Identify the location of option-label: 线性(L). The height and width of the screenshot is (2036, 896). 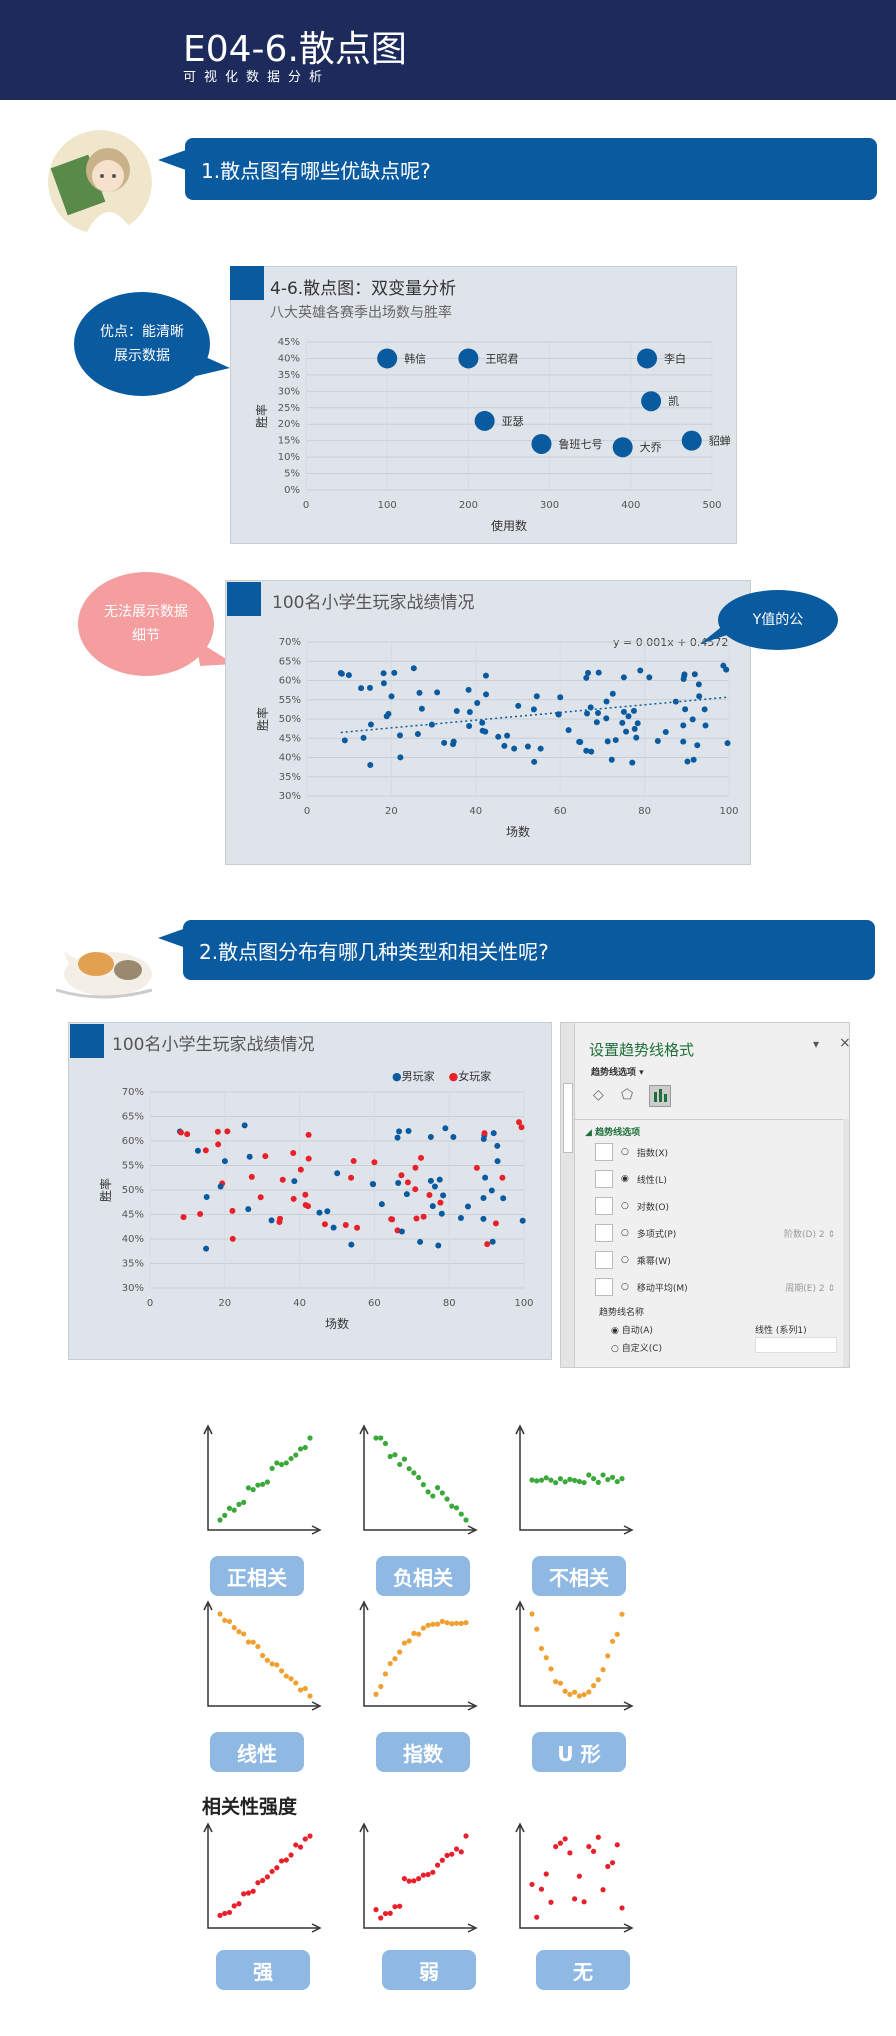
(651, 1180).